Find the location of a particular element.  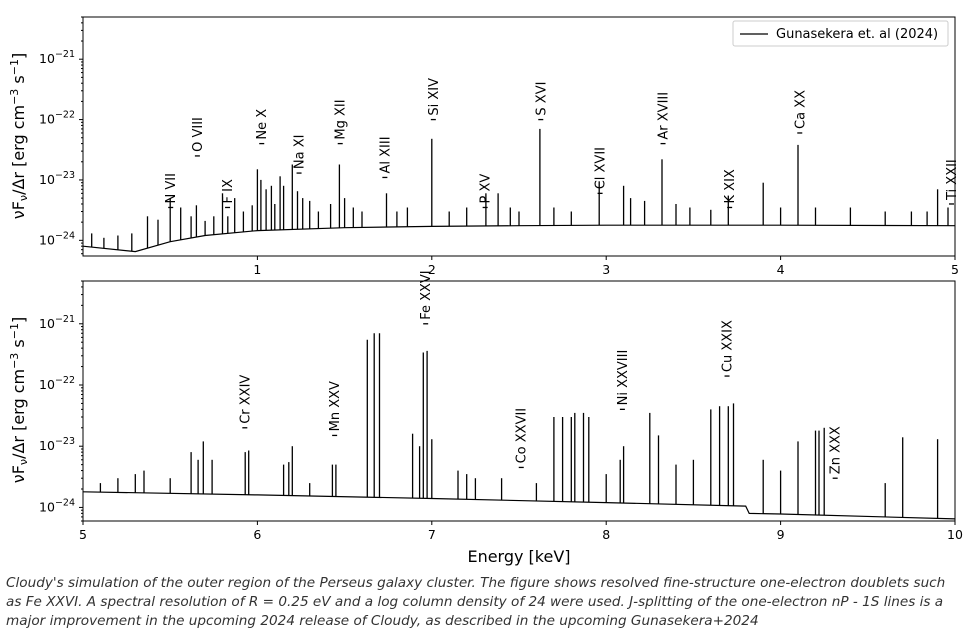

ion-label: Fe XXVI is located at coordinates (426, 294).